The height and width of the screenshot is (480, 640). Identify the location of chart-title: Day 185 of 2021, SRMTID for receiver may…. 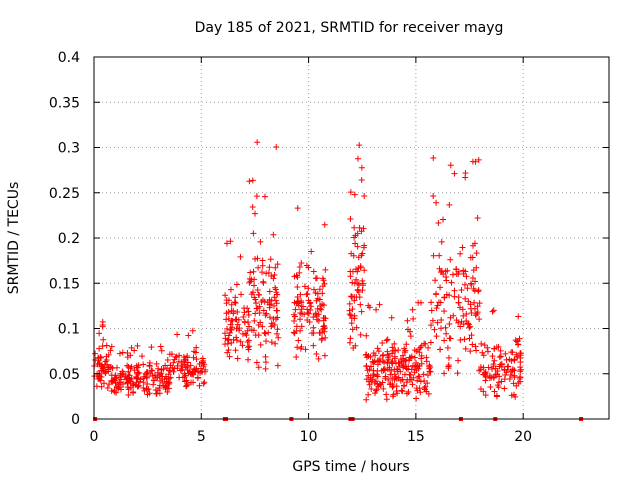
(349, 28).